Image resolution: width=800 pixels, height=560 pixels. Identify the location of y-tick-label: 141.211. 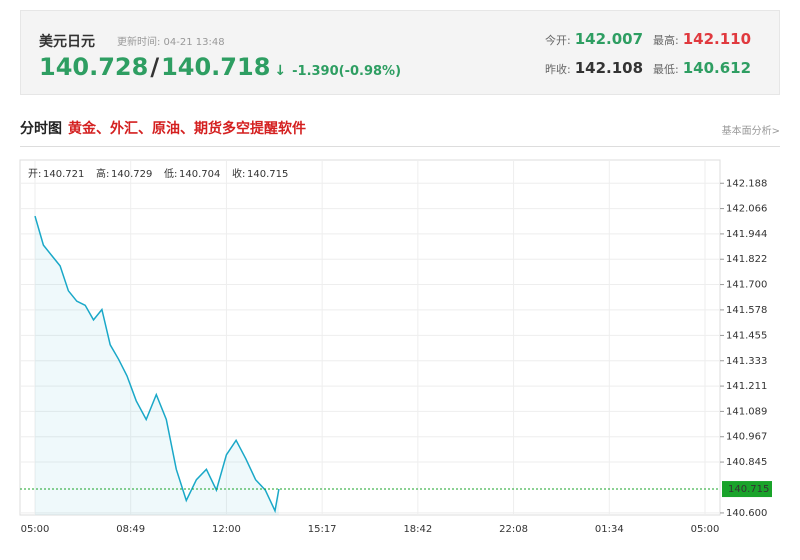
(746, 386).